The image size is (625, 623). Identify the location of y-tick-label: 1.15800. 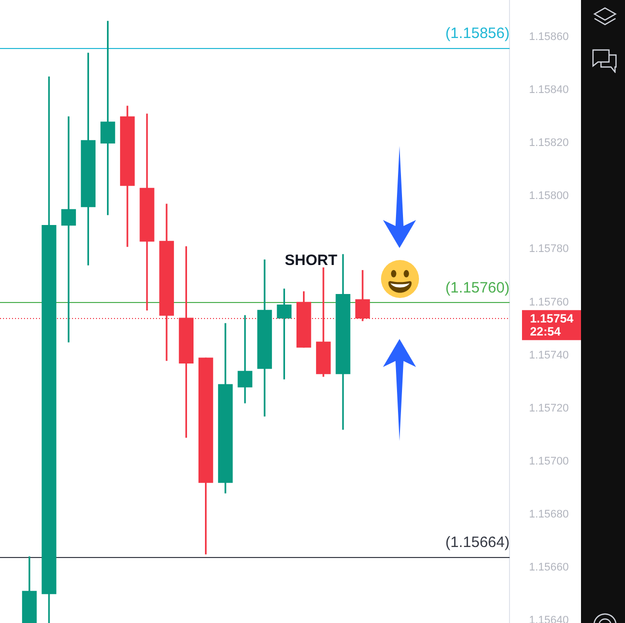
(549, 196).